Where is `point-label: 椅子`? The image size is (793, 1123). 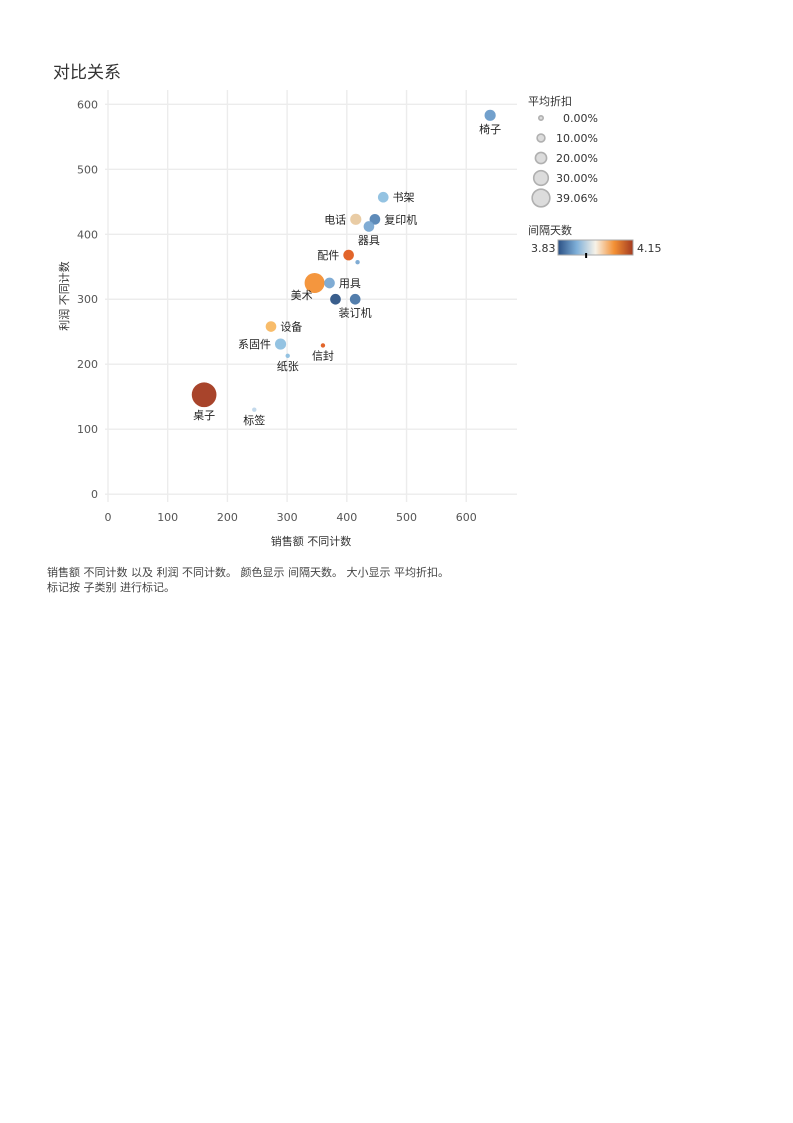
point-label: 椅子 is located at coordinates (490, 129).